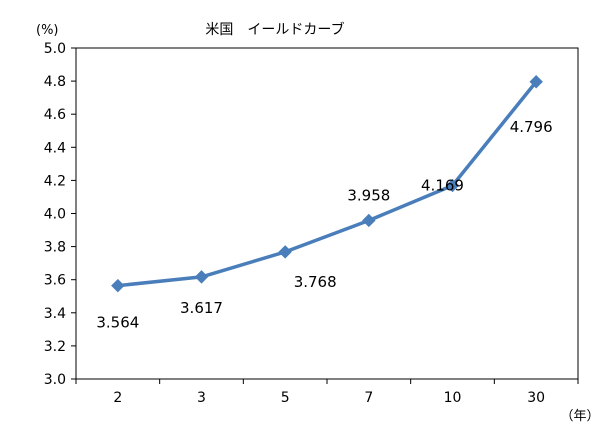  Describe the element at coordinates (201, 308) in the screenshot. I see `data-label: 3.617` at that location.